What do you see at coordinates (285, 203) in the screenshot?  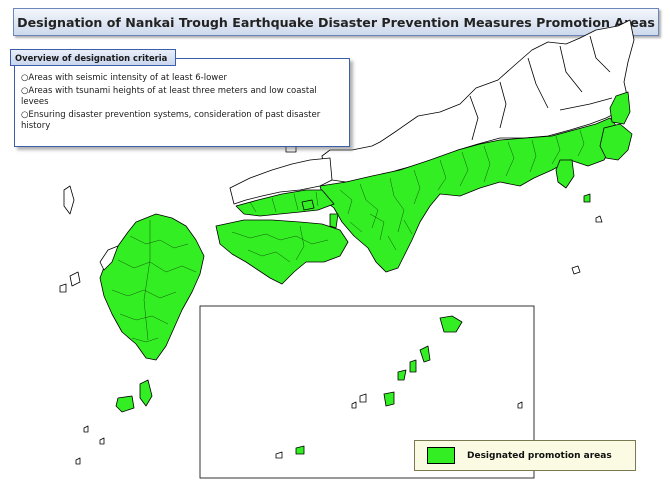 I see `designated-sanyo` at bounding box center [285, 203].